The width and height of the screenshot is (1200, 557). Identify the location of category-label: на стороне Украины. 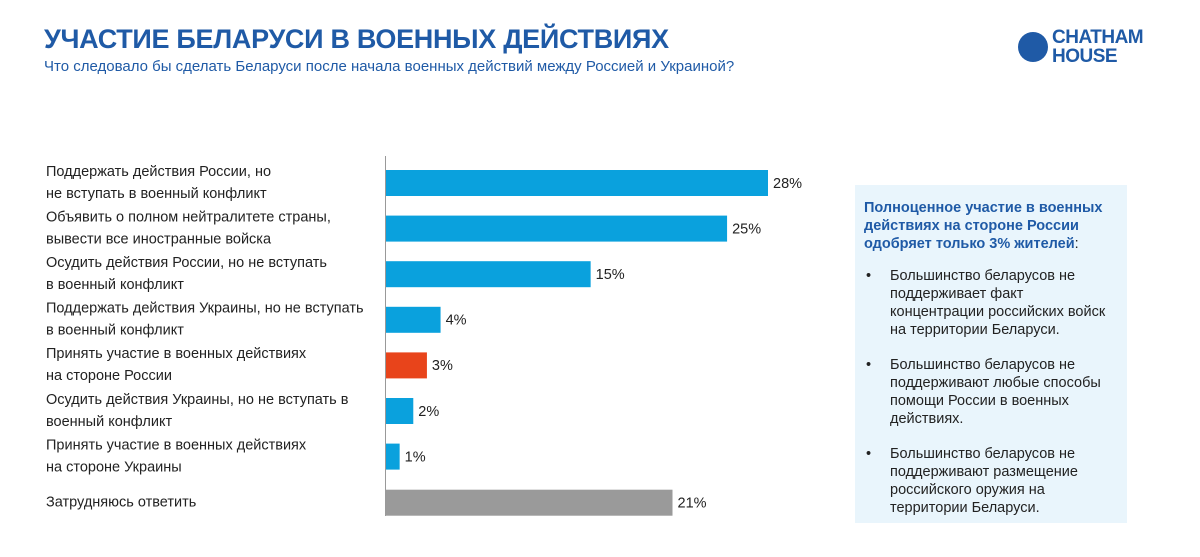
(114, 467).